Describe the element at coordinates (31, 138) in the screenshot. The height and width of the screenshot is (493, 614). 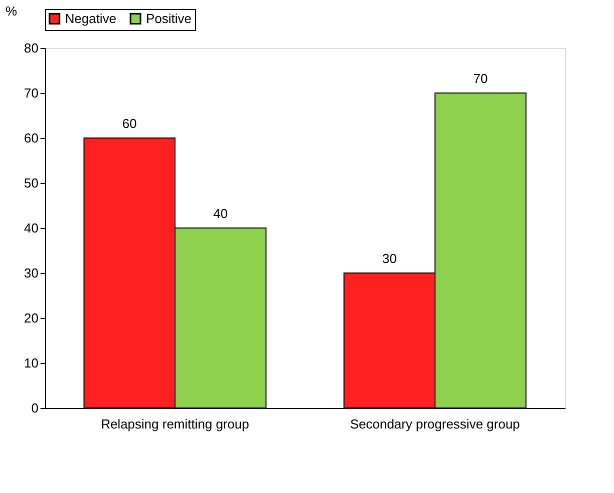
I see `y-tick-label: 60` at that location.